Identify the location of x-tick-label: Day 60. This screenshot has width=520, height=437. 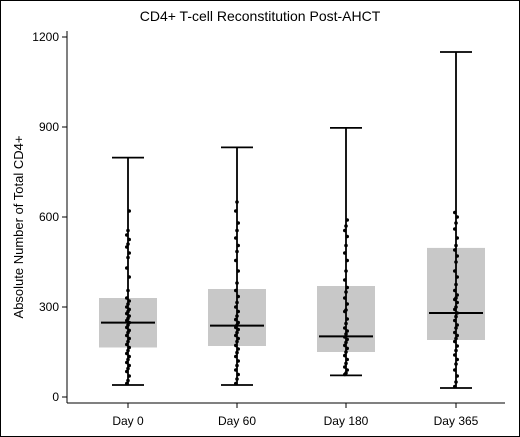
(237, 421).